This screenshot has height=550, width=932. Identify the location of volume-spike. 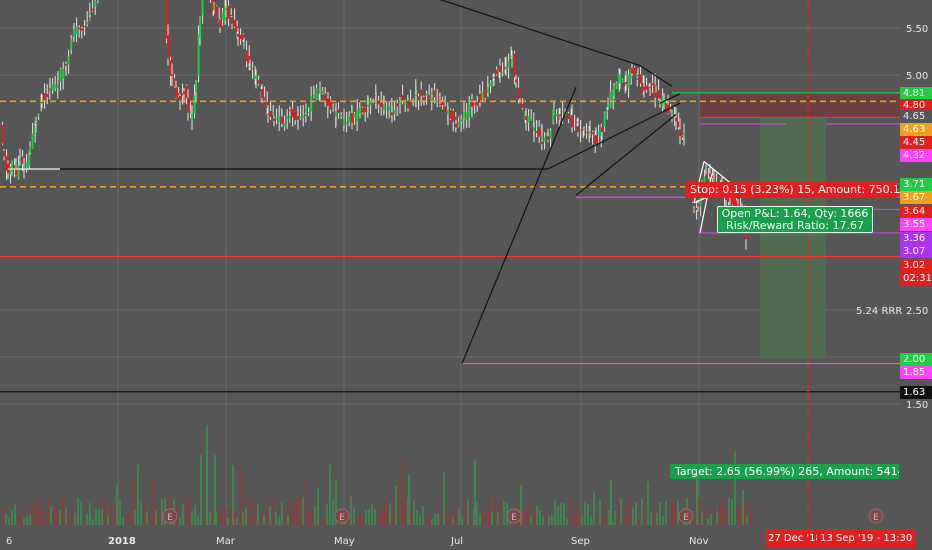
(743, 507).